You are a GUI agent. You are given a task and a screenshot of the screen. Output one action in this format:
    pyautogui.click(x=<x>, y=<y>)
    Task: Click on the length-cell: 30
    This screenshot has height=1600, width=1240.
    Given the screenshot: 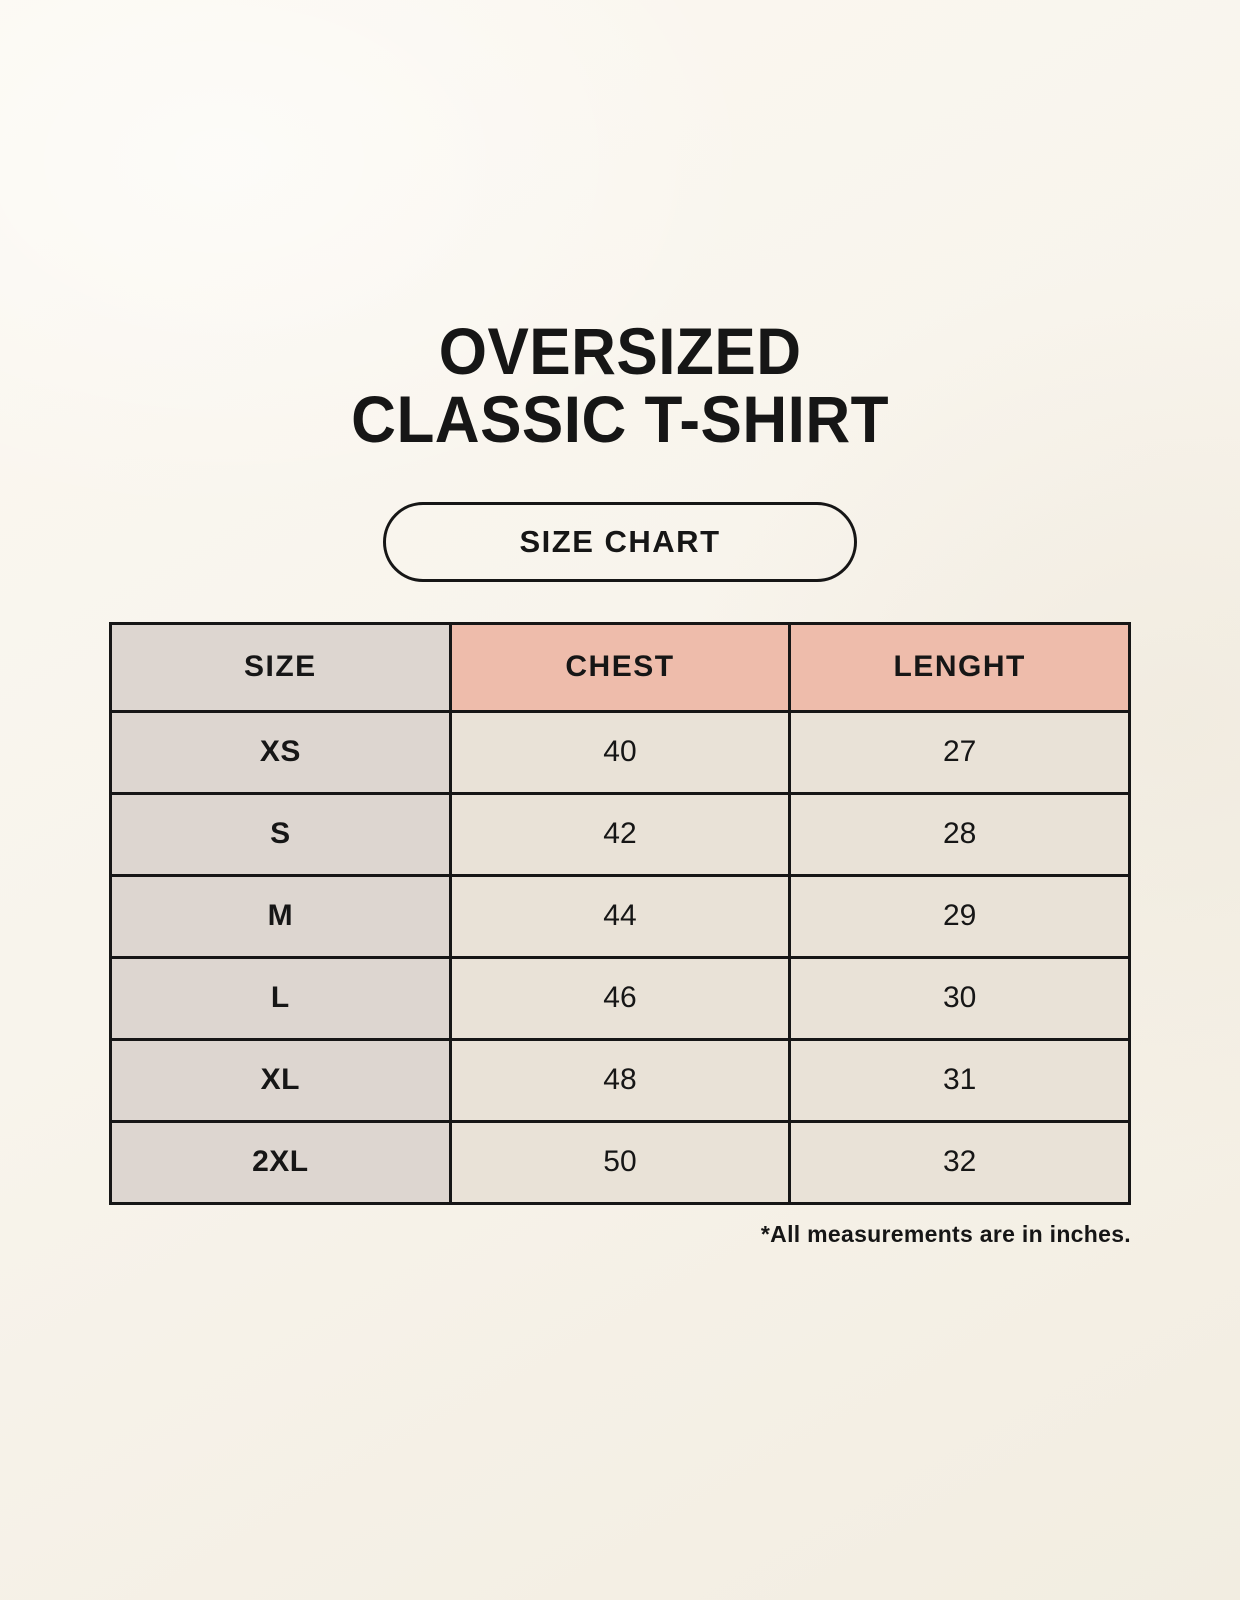 What is the action you would take?
    pyautogui.click(x=959, y=998)
    